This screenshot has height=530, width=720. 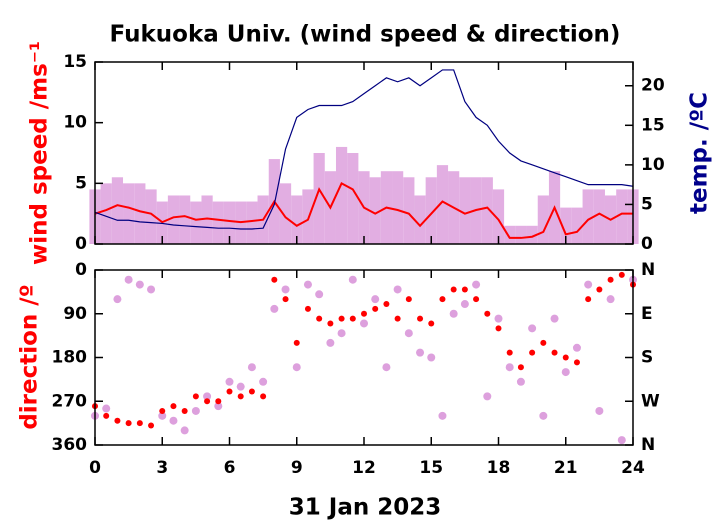 I want to click on y2-tick-label: 5, so click(x=647, y=204).